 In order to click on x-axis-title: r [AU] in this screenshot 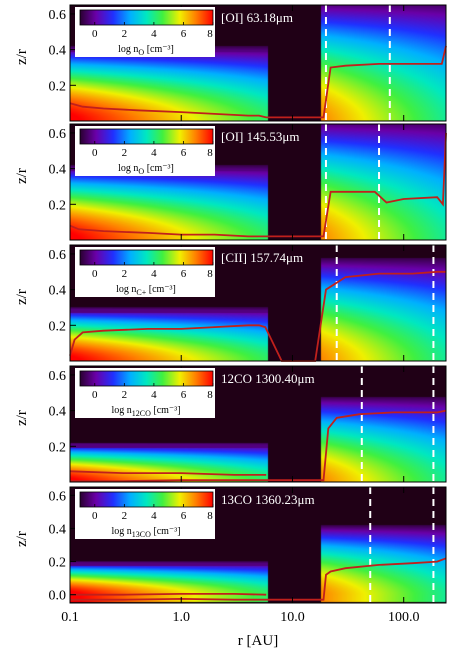, I will do `click(258, 641)`.